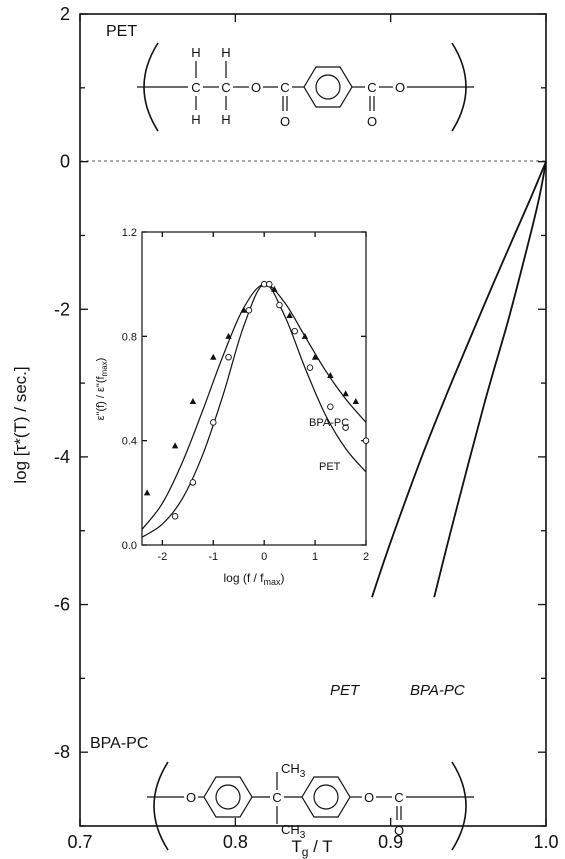 This screenshot has height=859, width=565. I want to click on inset-x-tick-label: 2, so click(366, 557).